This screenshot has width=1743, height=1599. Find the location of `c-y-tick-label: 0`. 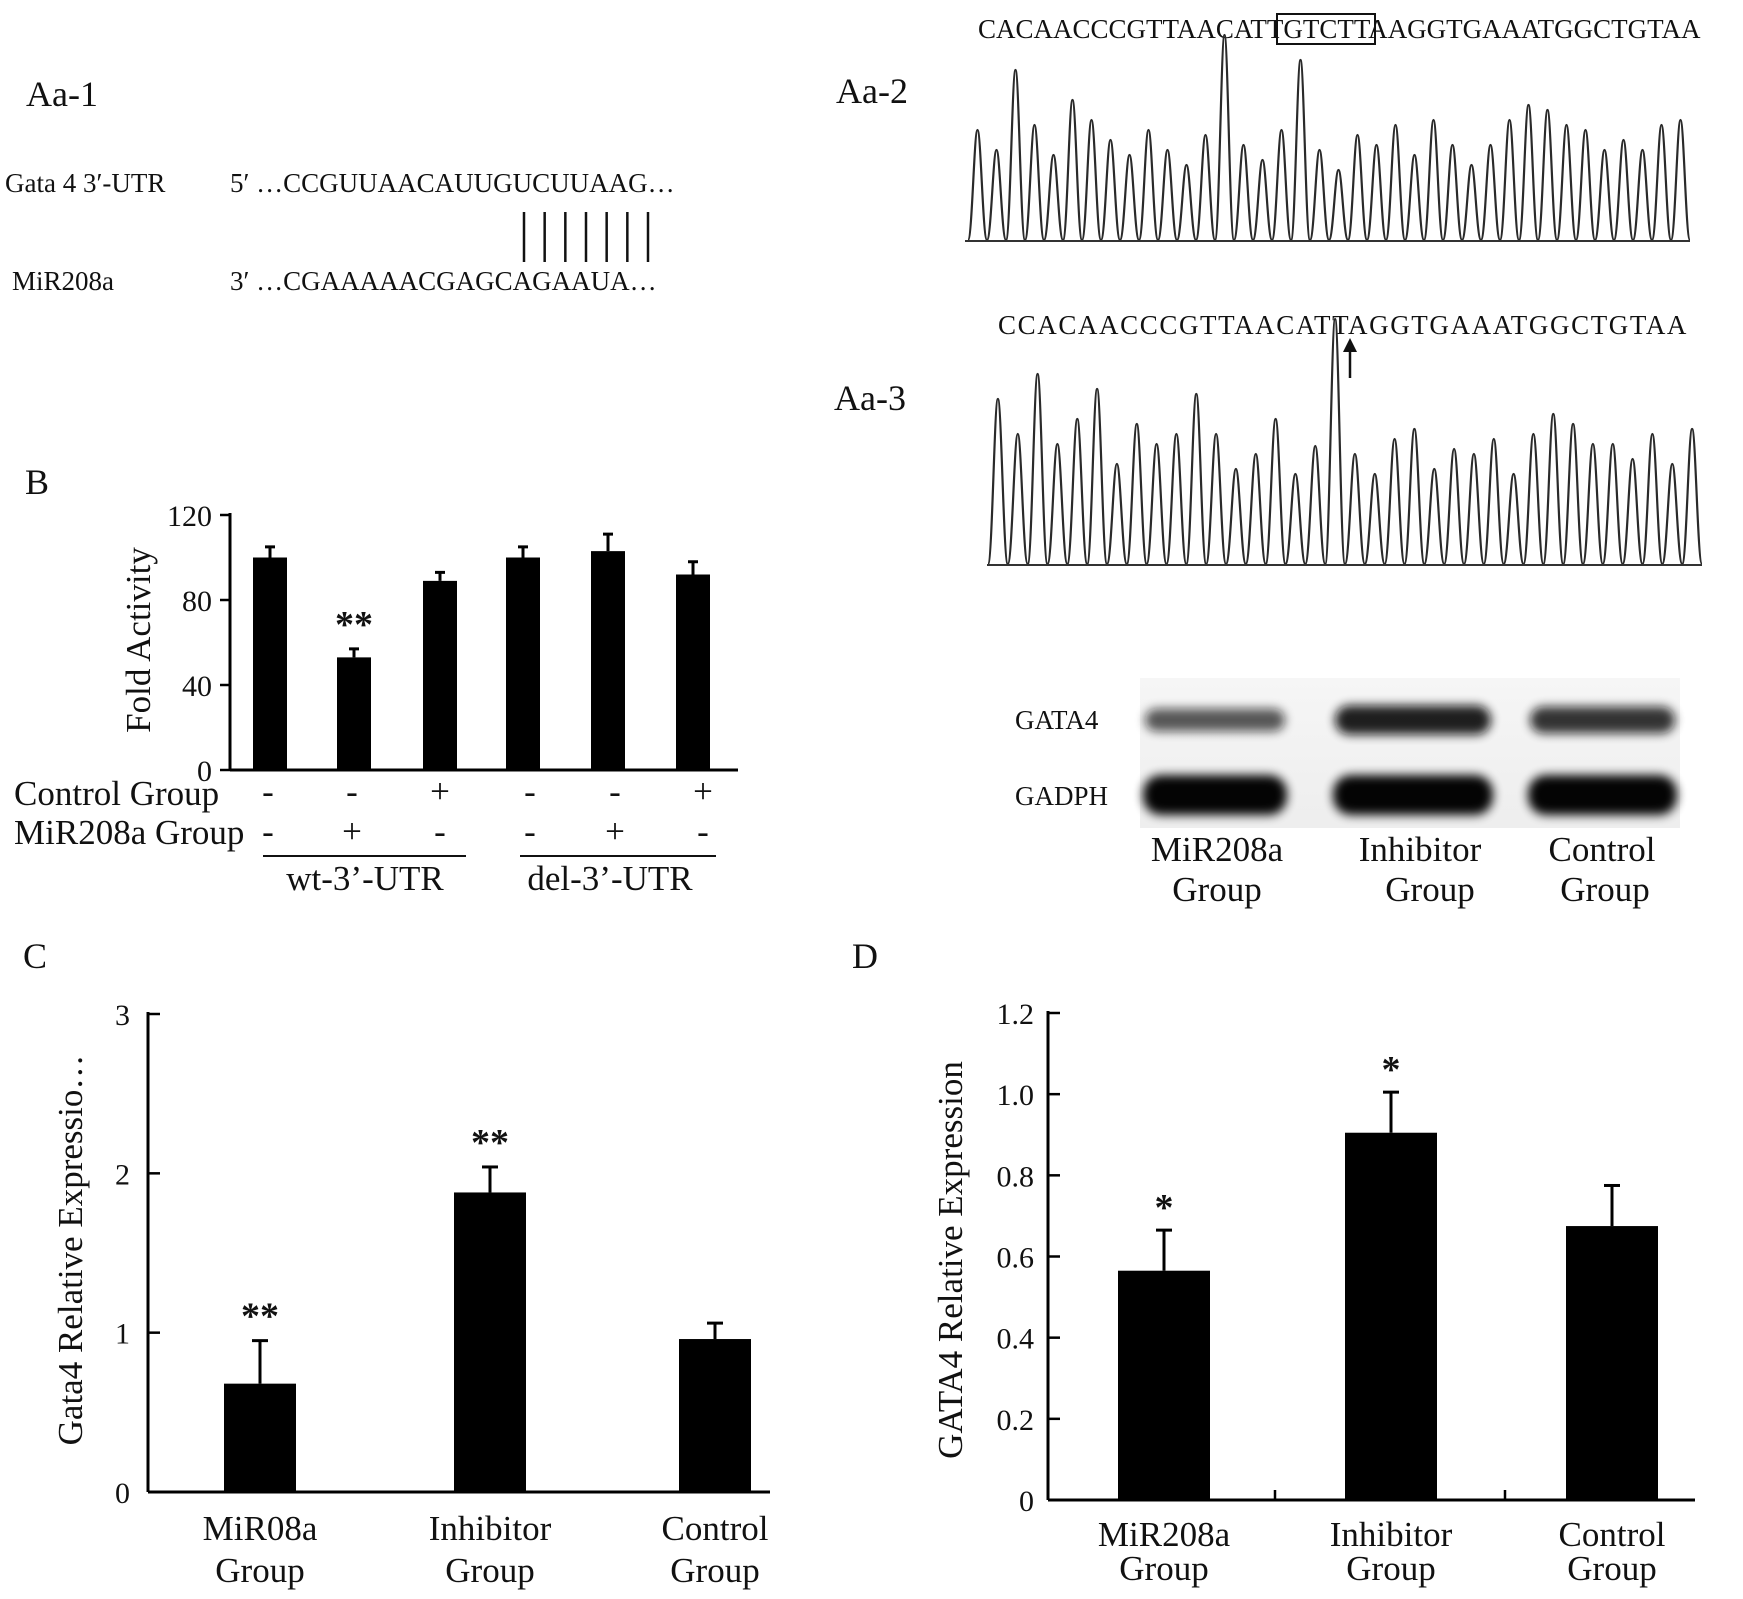

c-y-tick-label: 0 is located at coordinates (122, 1493).